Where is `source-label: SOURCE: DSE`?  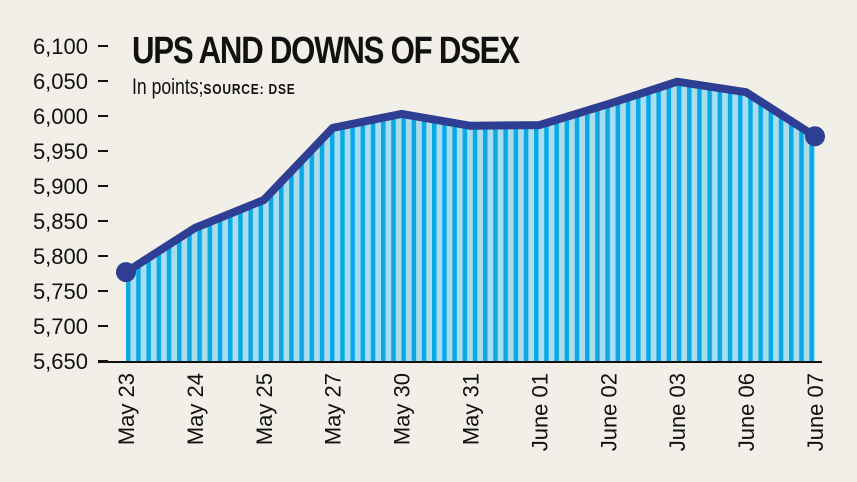
source-label: SOURCE: DSE is located at coordinates (249, 89).